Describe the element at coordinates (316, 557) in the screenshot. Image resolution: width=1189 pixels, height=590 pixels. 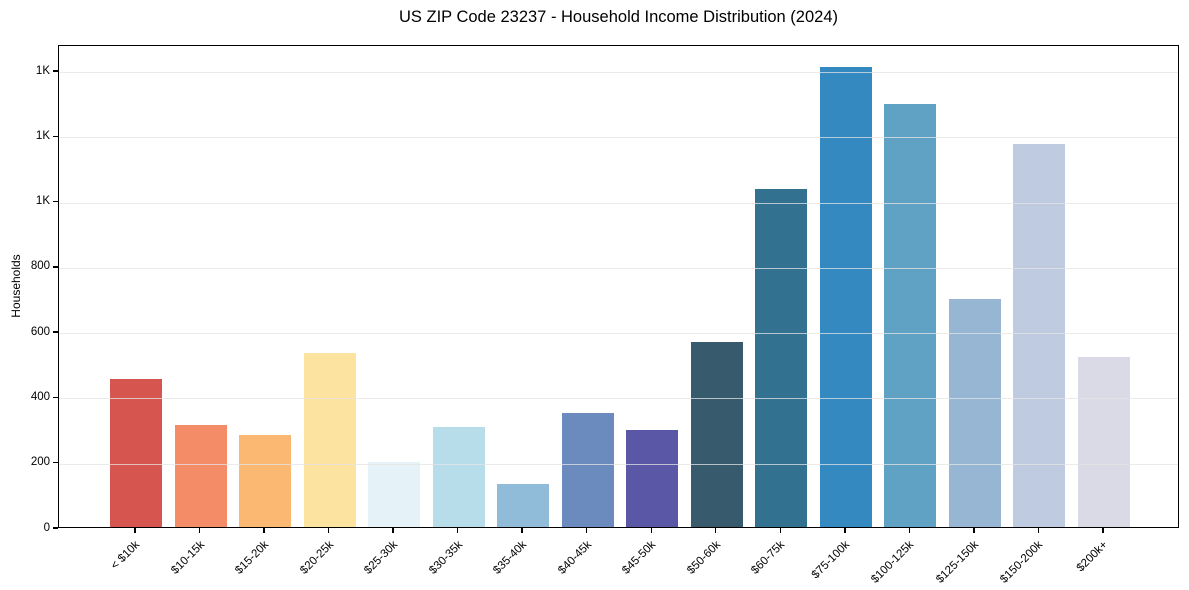
I see `x-tick-label: $20-25k` at that location.